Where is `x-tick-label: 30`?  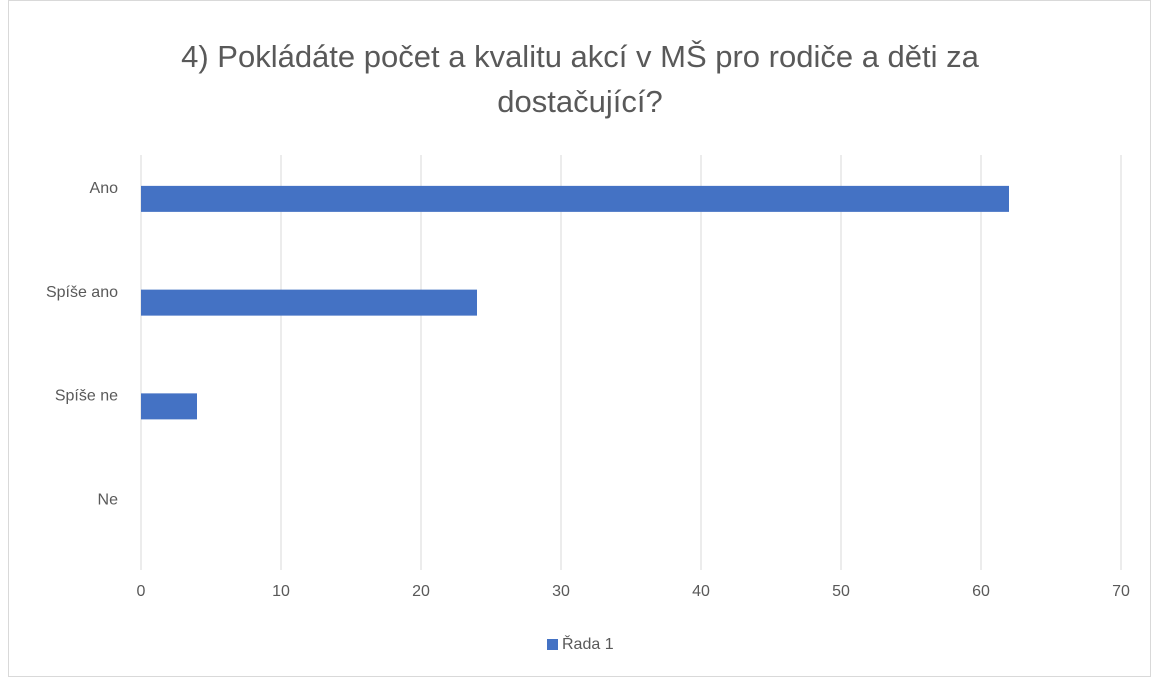
x-tick-label: 30 is located at coordinates (561, 591).